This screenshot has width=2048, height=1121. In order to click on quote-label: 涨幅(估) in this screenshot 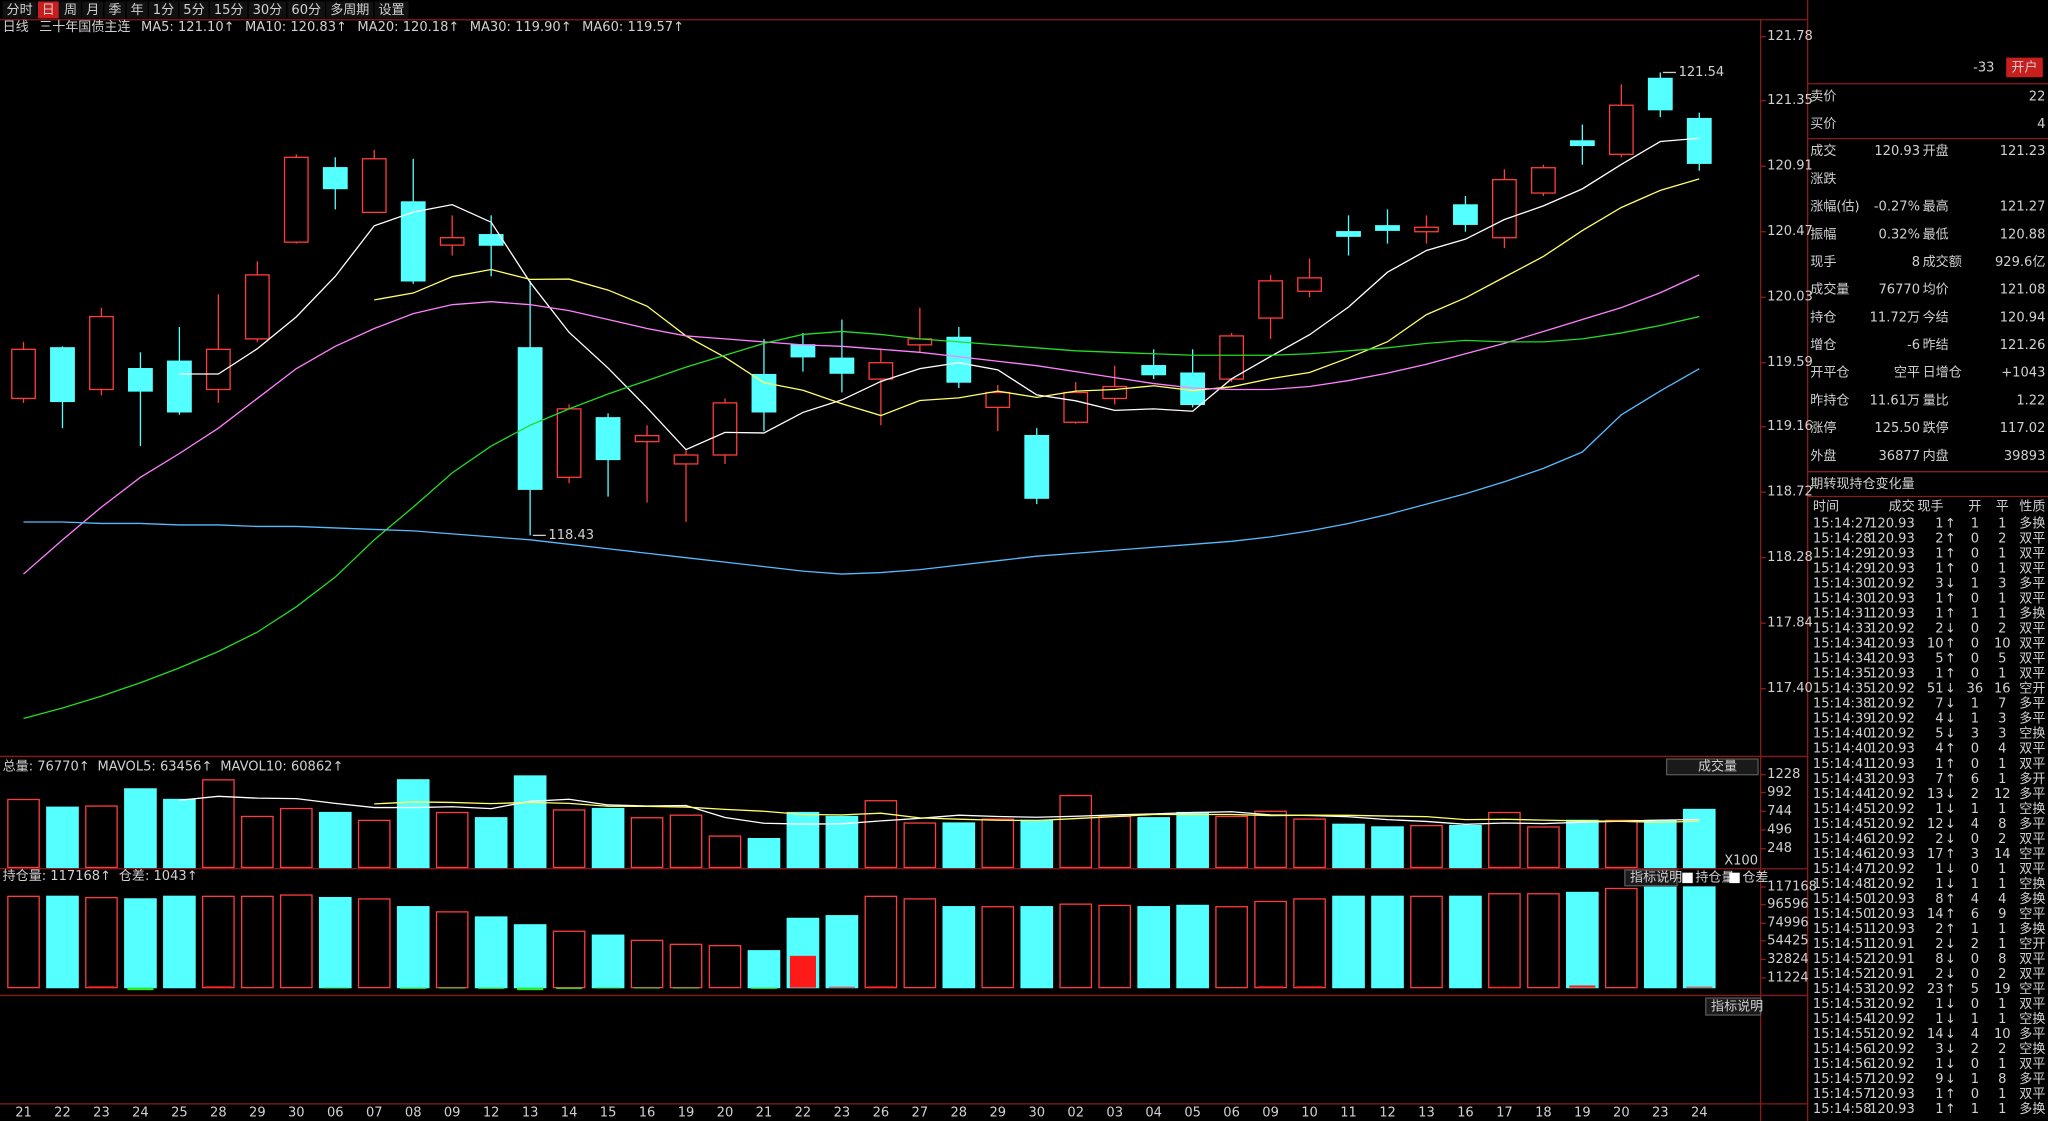, I will do `click(1834, 207)`.